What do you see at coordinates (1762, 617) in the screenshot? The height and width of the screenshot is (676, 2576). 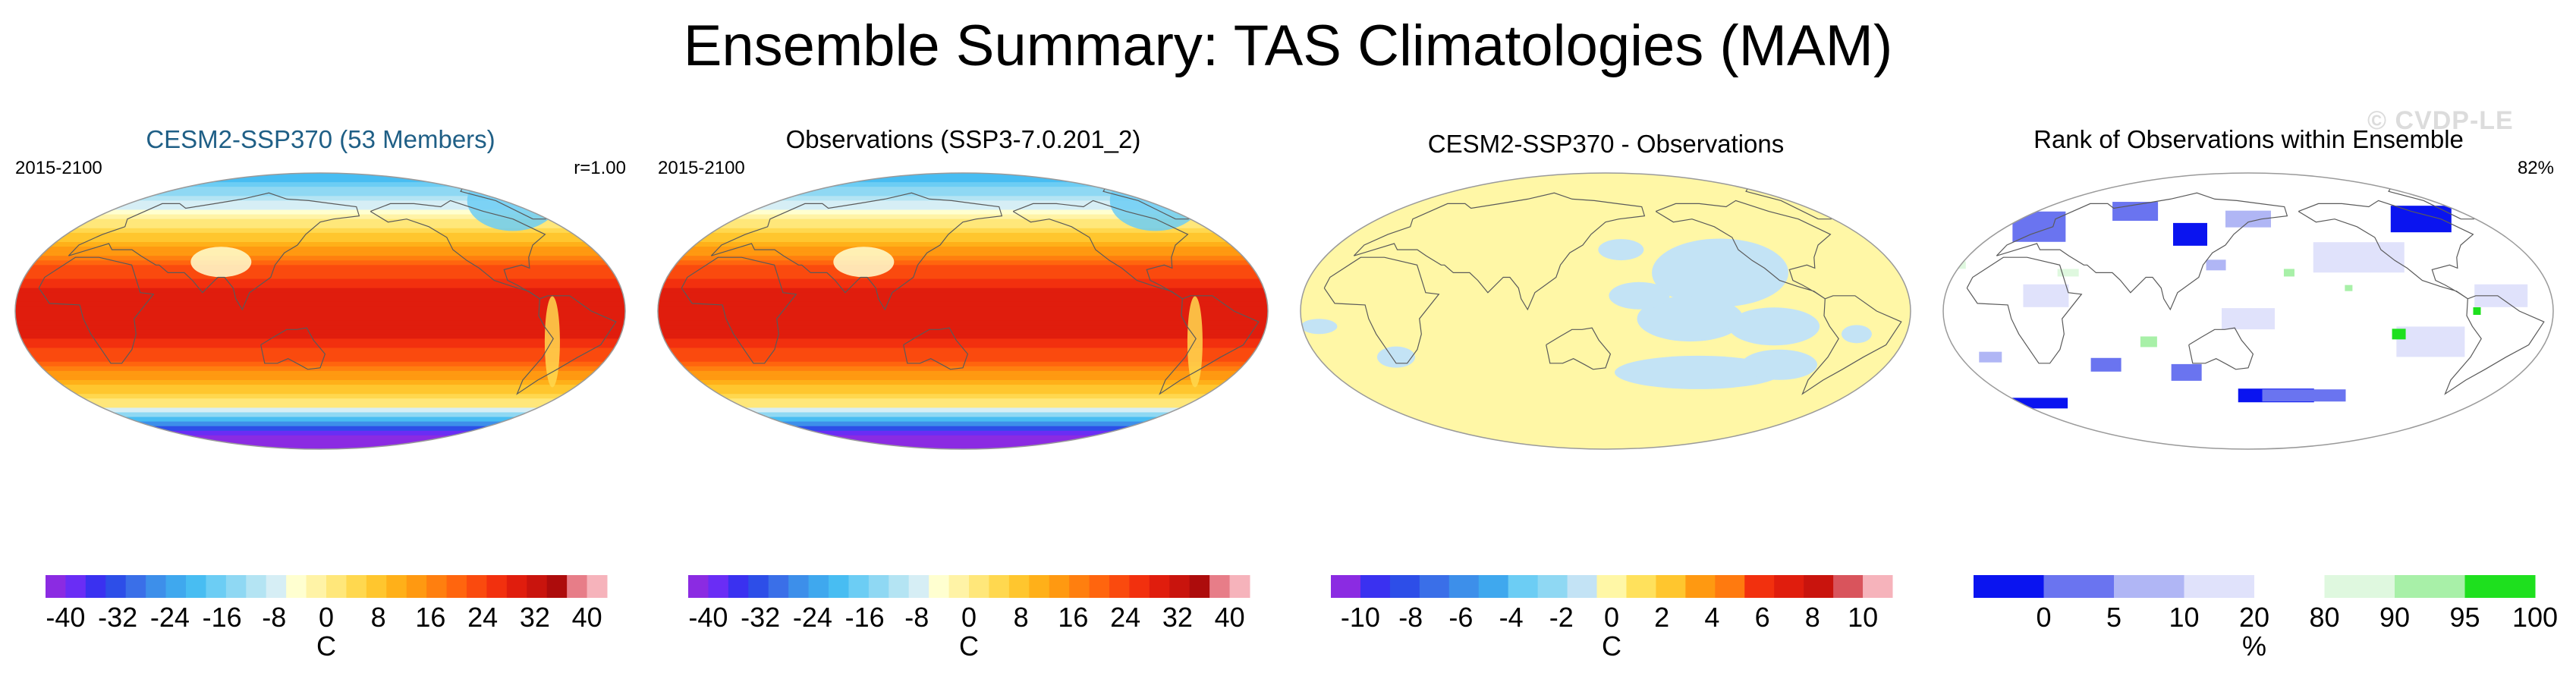 I see `colorbar-tick-label: 6` at bounding box center [1762, 617].